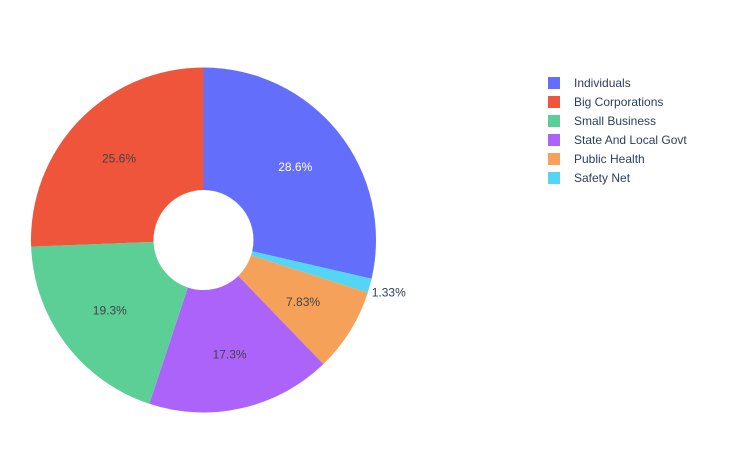 The width and height of the screenshot is (734, 451). Describe the element at coordinates (303, 302) in the screenshot. I see `slice-label-public-health: 7.83%` at that location.